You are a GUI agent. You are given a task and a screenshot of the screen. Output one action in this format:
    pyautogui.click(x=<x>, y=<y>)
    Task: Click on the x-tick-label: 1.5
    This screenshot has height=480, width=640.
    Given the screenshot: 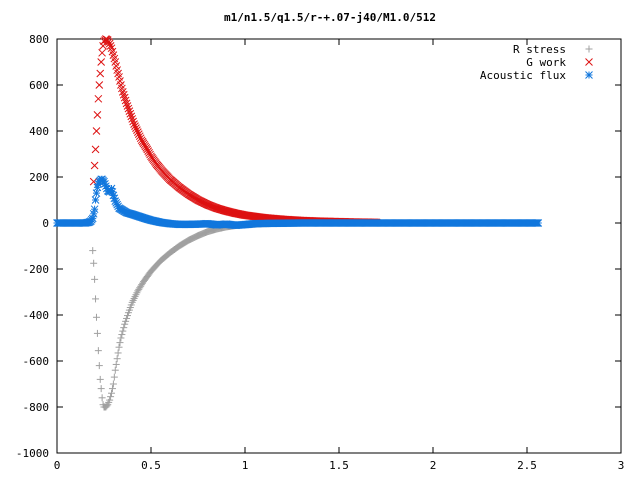 What is the action you would take?
    pyautogui.click(x=339, y=465)
    